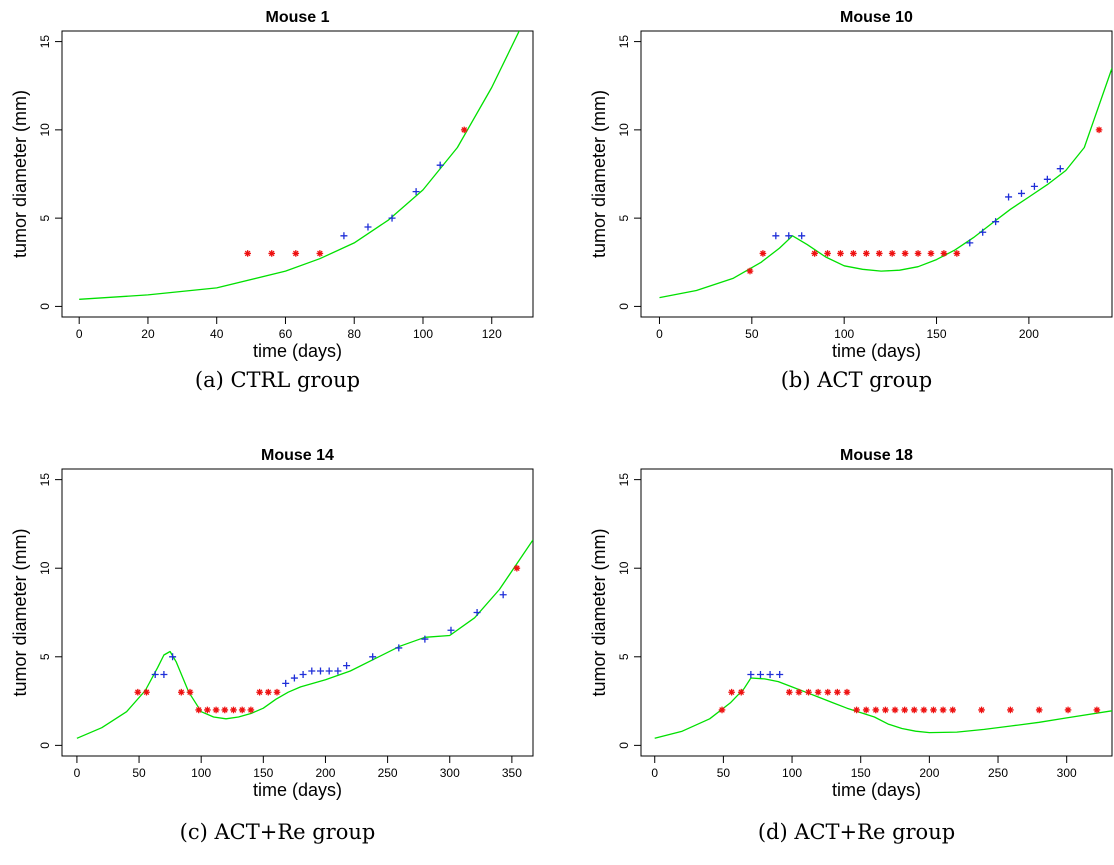 This screenshot has height=865, width=1114. I want to click on chart-title: Mouse 18, so click(876, 455).